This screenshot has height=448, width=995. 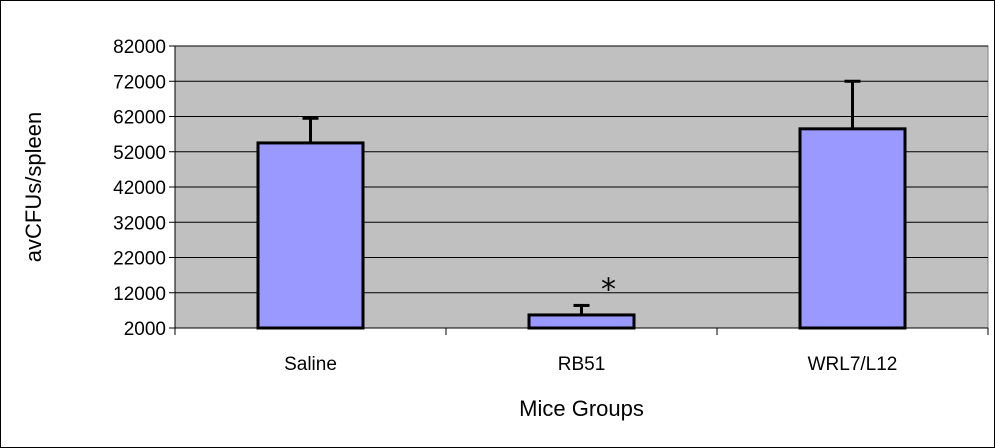 What do you see at coordinates (608, 289) in the screenshot?
I see `significance-marker: *` at bounding box center [608, 289].